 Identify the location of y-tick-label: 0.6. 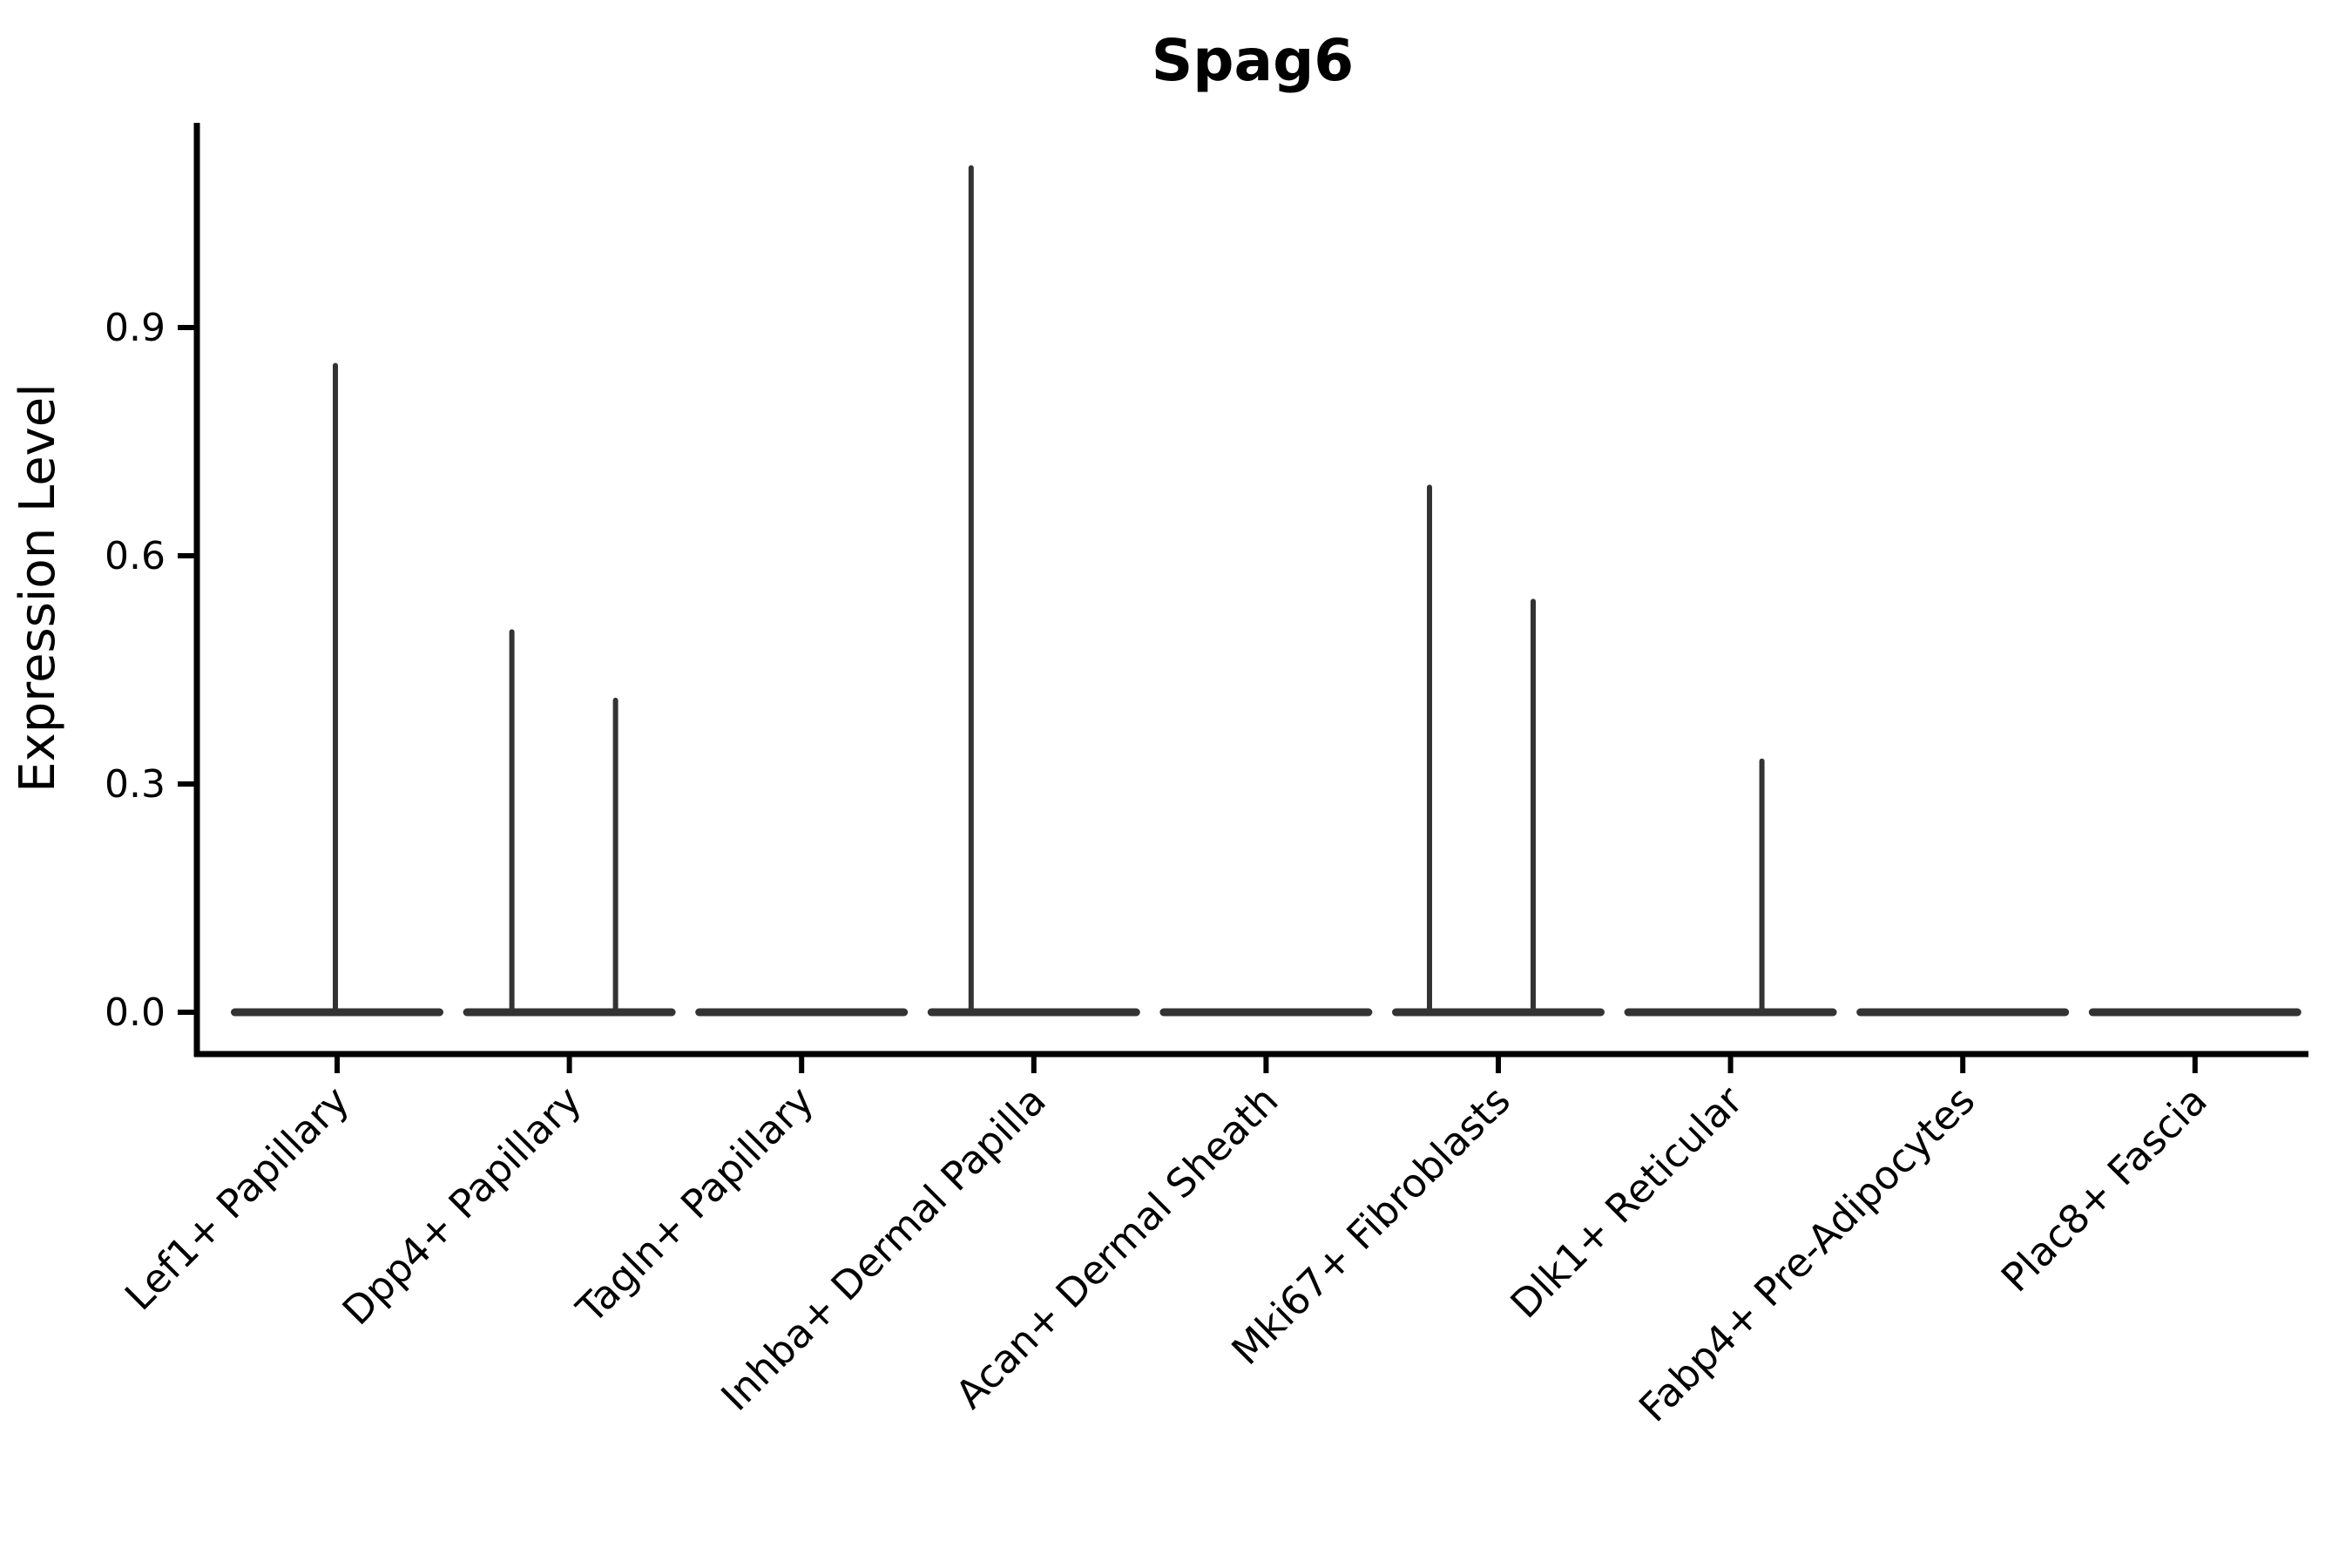
(135, 556).